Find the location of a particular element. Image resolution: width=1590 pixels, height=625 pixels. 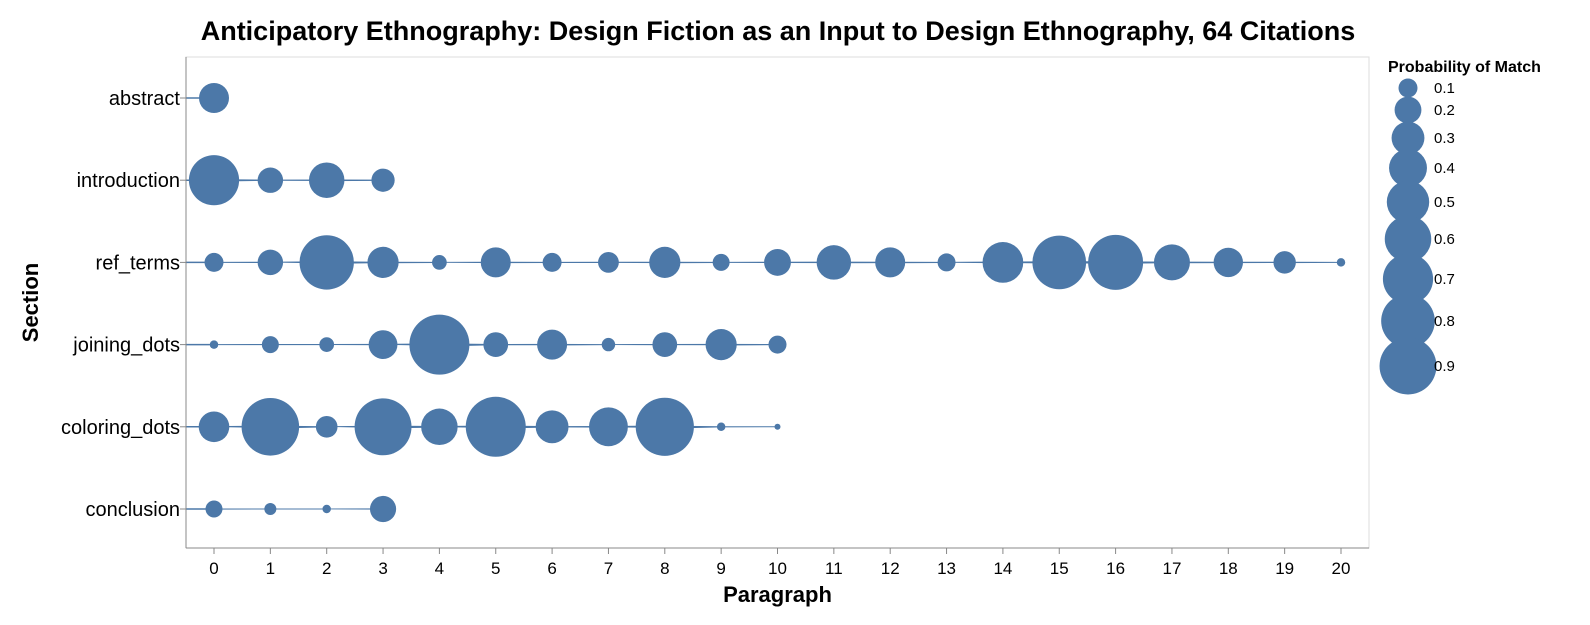

legend-size-label: 0.6 is located at coordinates (1444, 239).